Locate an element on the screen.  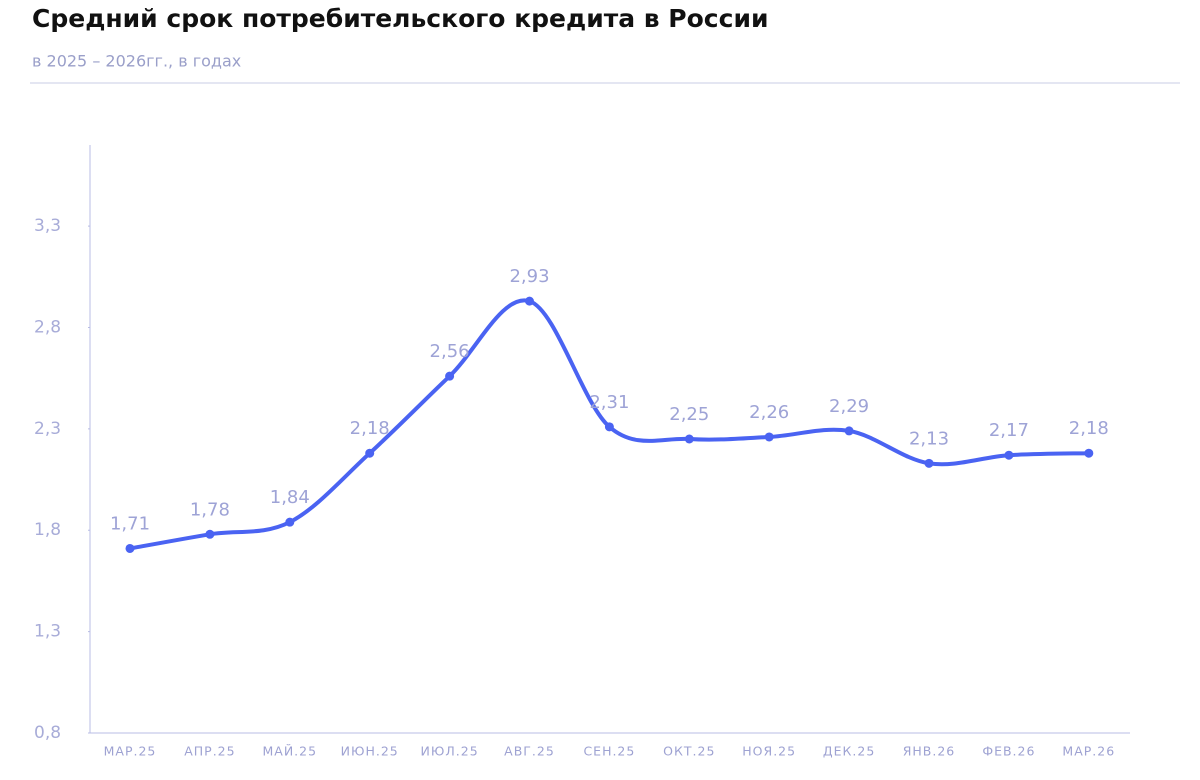
x-tick-label: АВГ.25 is located at coordinates (529, 751).